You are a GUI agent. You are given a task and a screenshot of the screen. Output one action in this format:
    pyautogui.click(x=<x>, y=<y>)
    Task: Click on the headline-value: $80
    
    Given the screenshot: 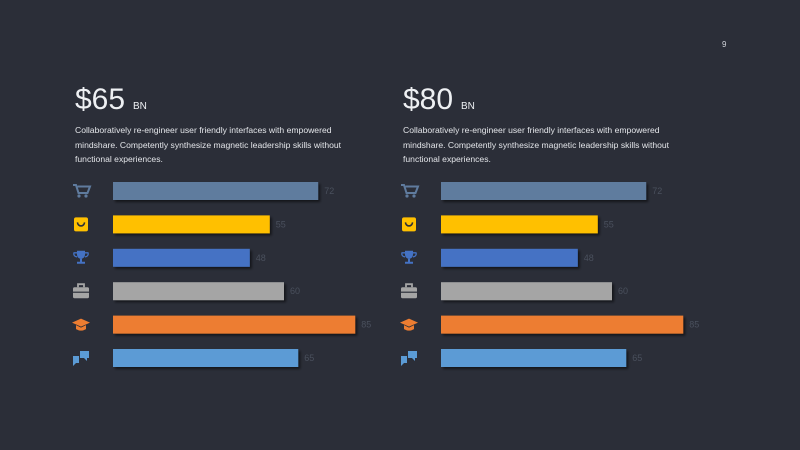 What is the action you would take?
    pyautogui.click(x=428, y=99)
    